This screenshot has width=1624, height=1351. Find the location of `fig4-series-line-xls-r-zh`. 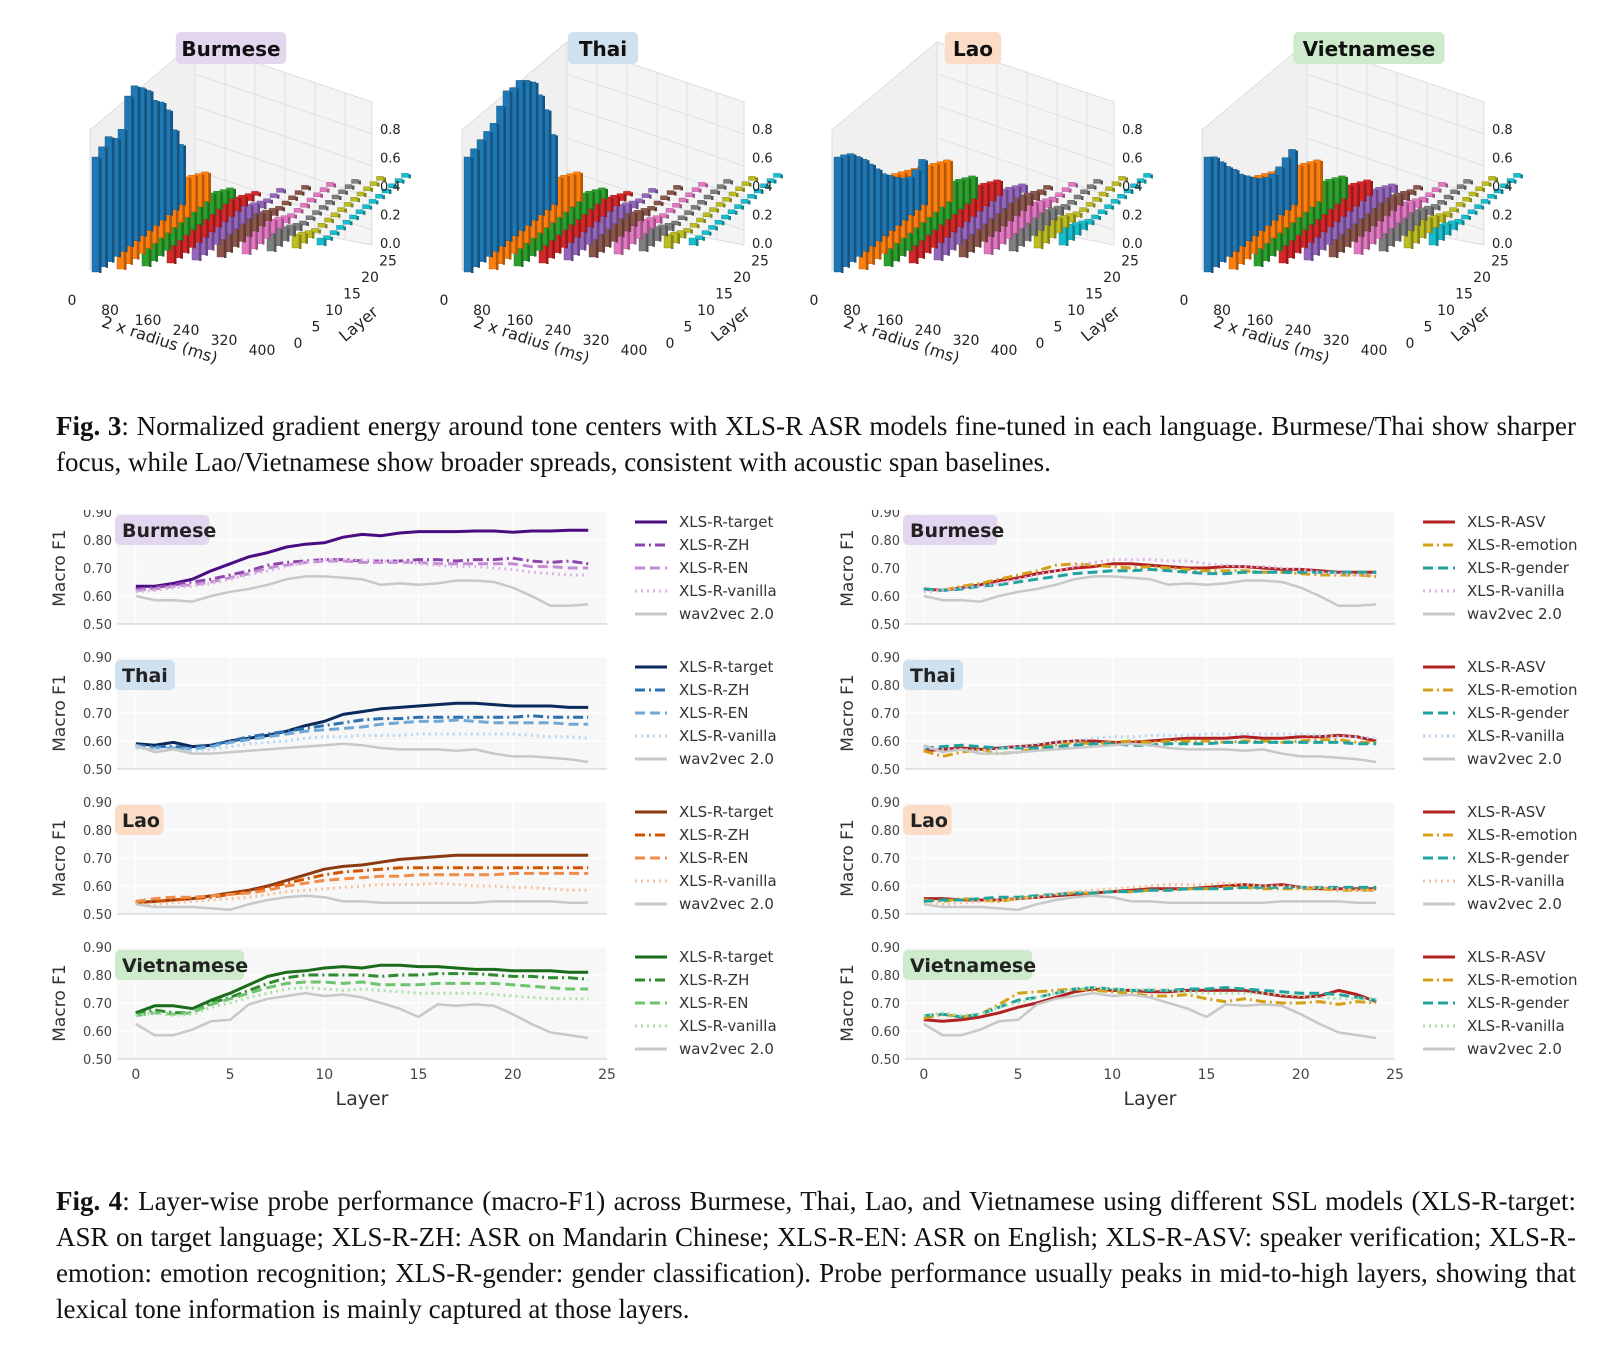

fig4-series-line-xls-r-zh is located at coordinates (362, 994).